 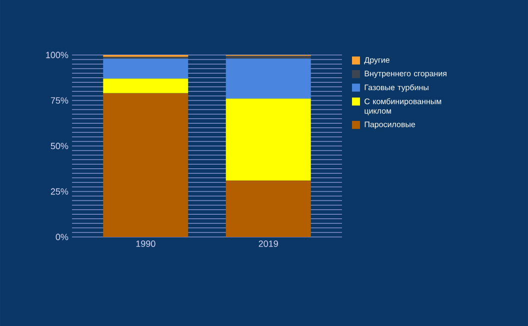 I want to click on y-tick-label: 100%, so click(x=57, y=55).